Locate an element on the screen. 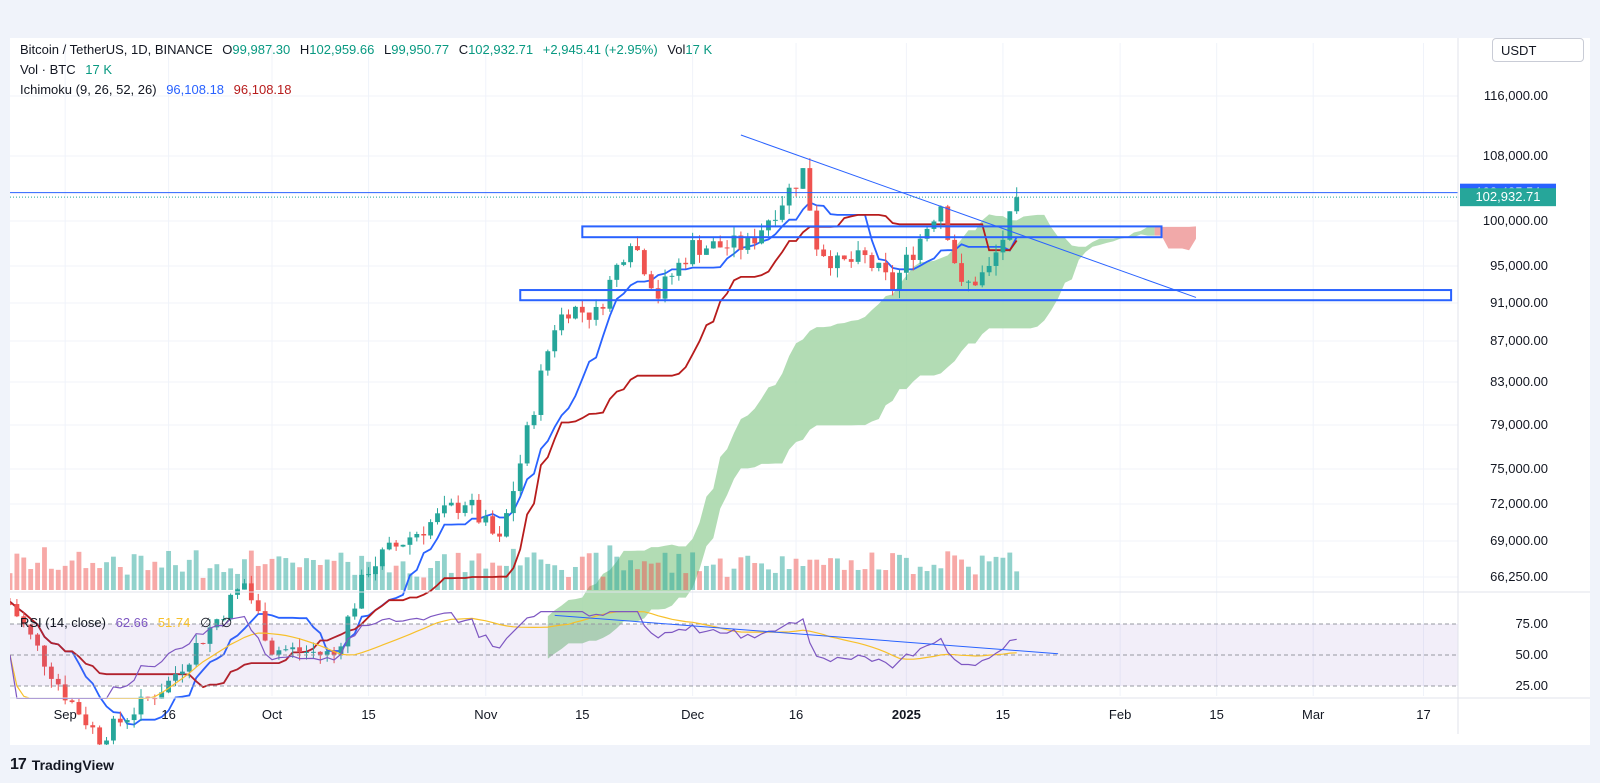  low-label: L is located at coordinates (387, 49).